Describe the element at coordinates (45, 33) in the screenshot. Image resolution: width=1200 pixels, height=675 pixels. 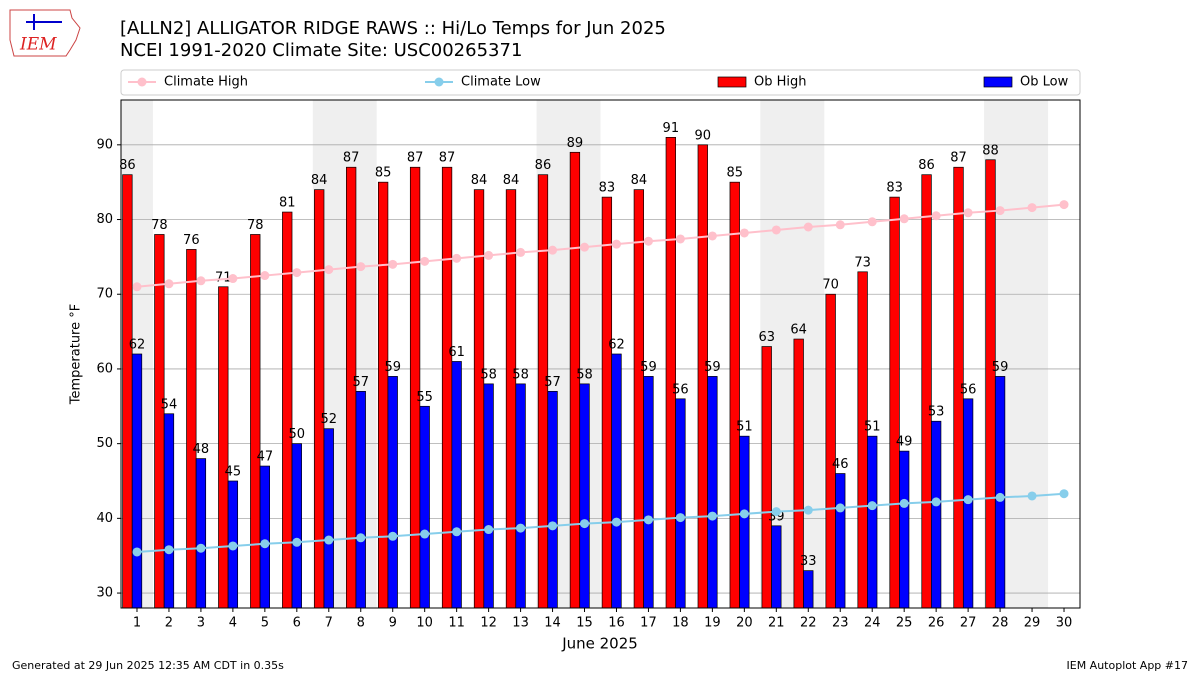
I see `logo: IEM` at that location.